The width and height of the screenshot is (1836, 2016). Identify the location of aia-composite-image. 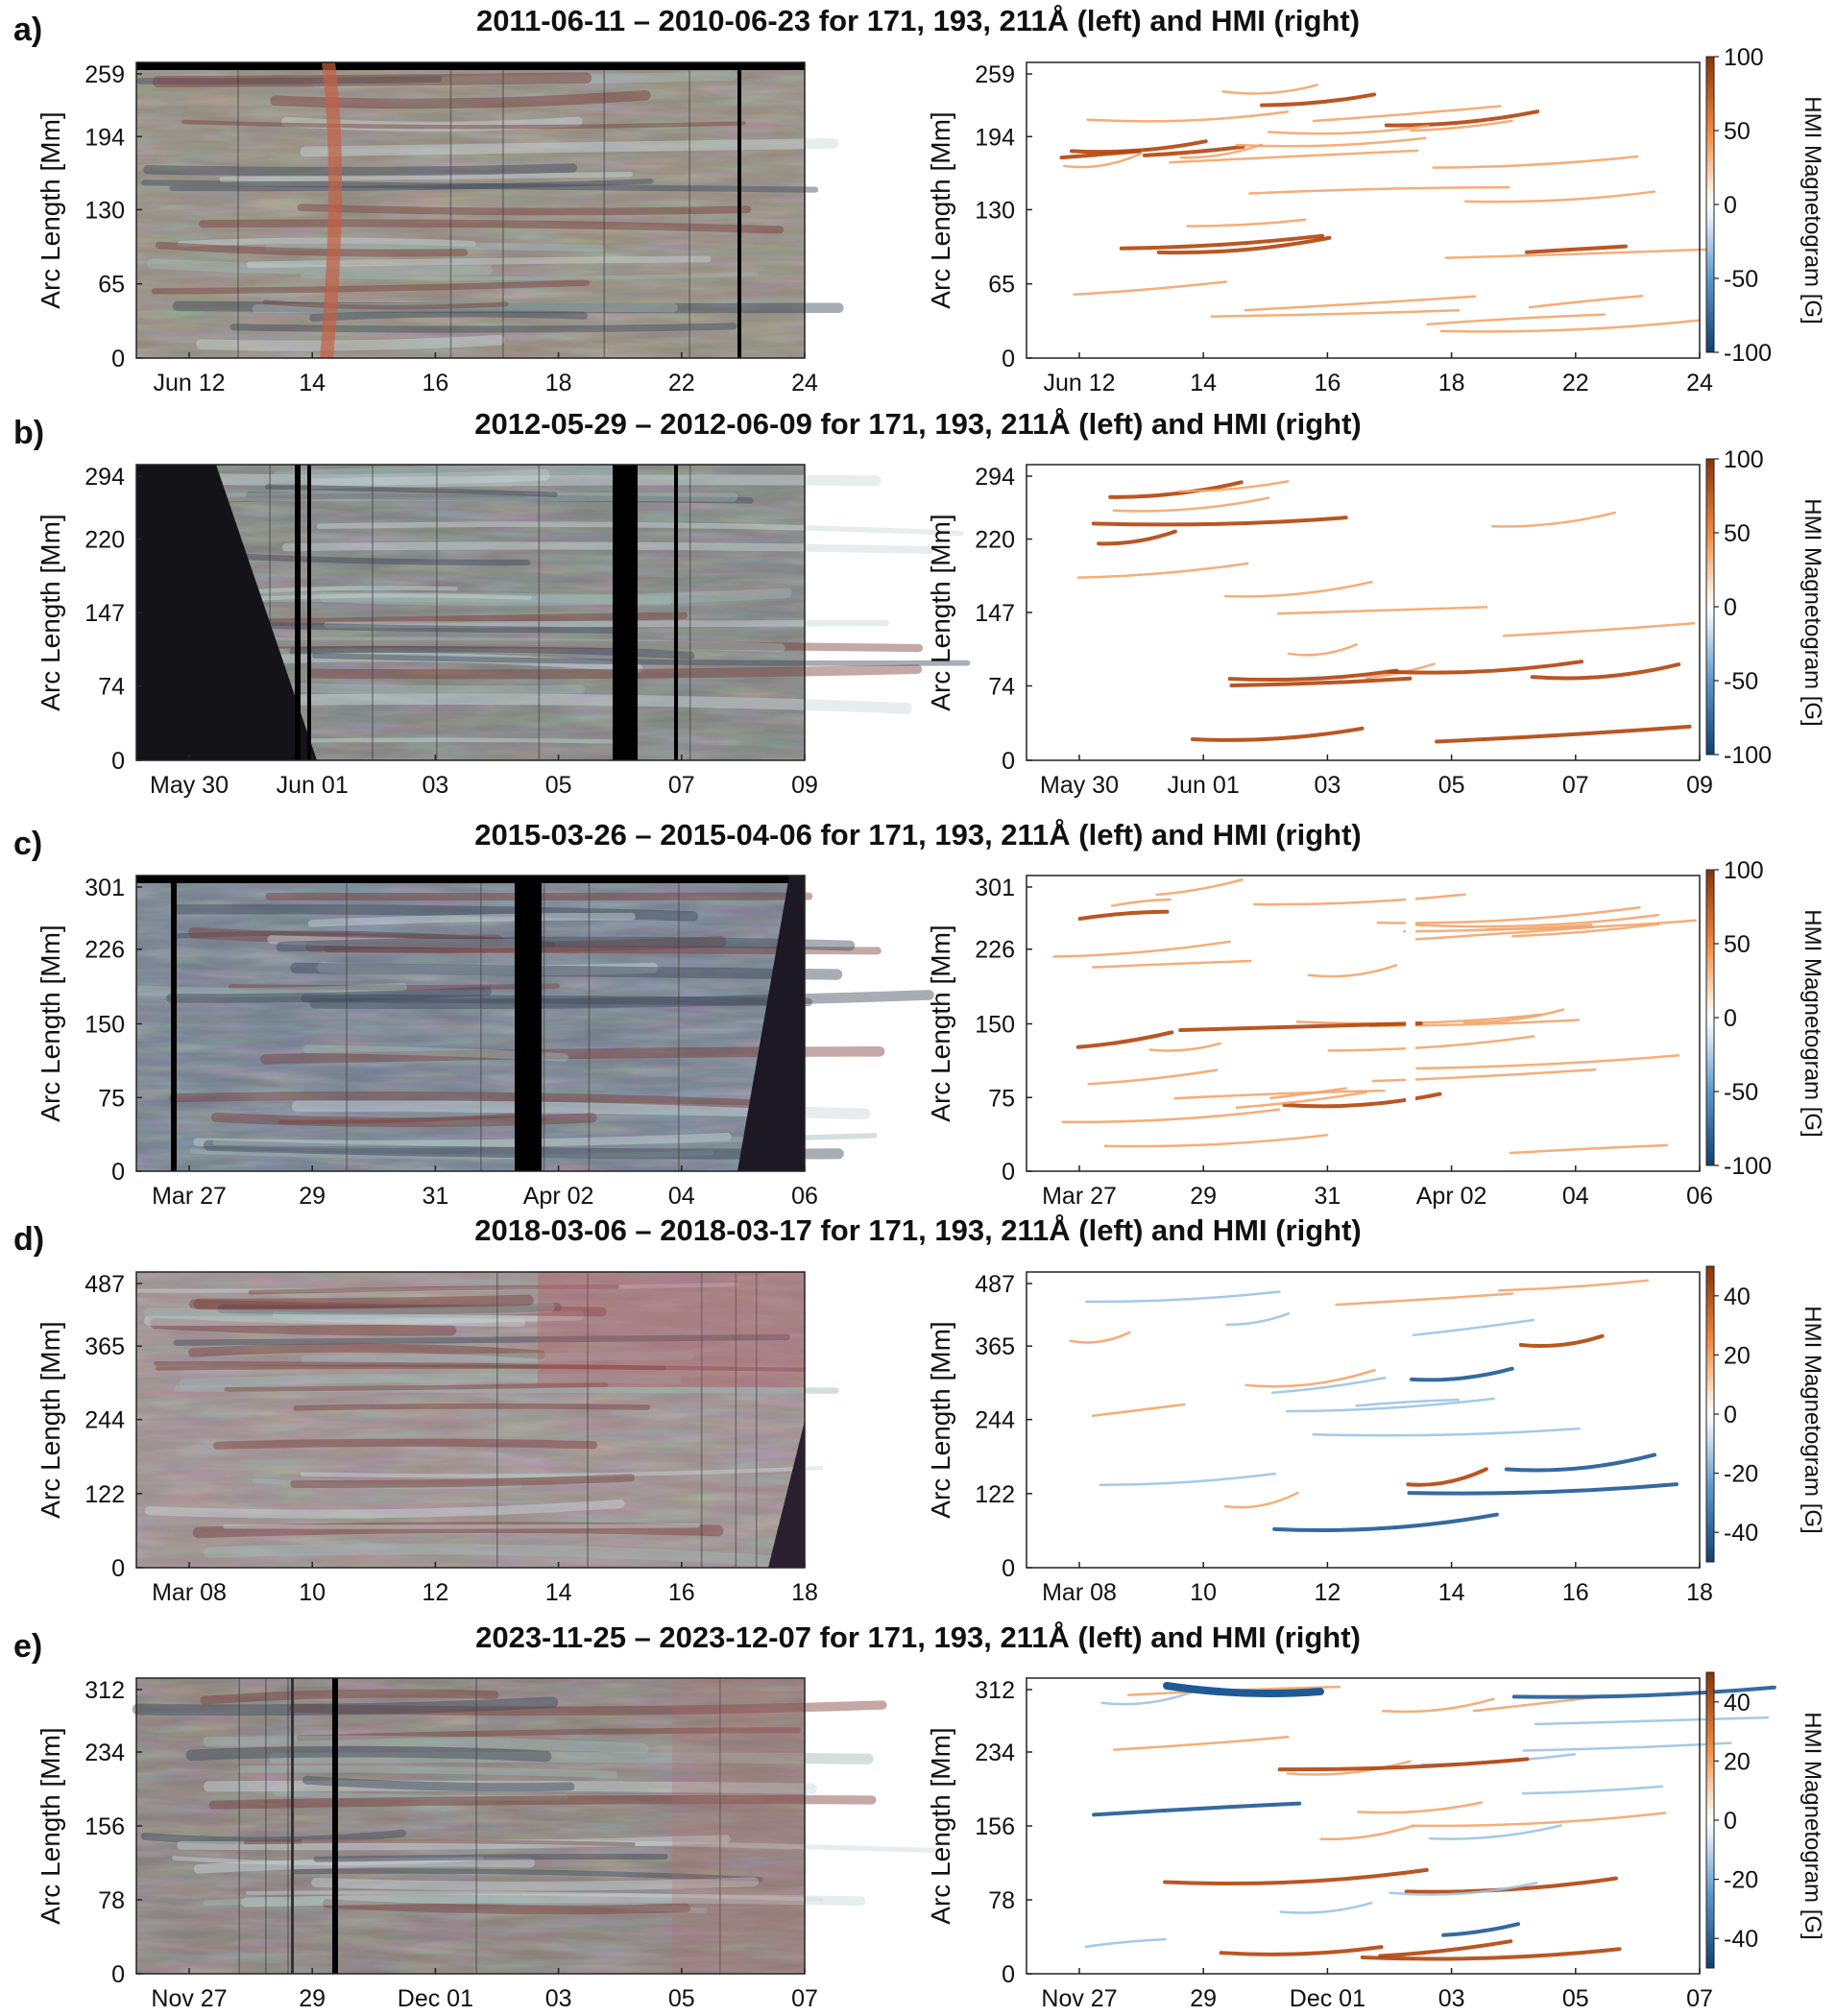
(534, 1024).